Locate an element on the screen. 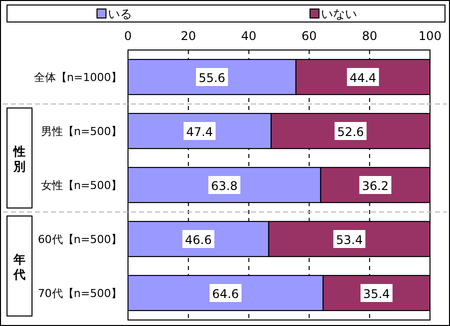 The width and height of the screenshot is (450, 326). data-label: 46.6 is located at coordinates (198, 240).